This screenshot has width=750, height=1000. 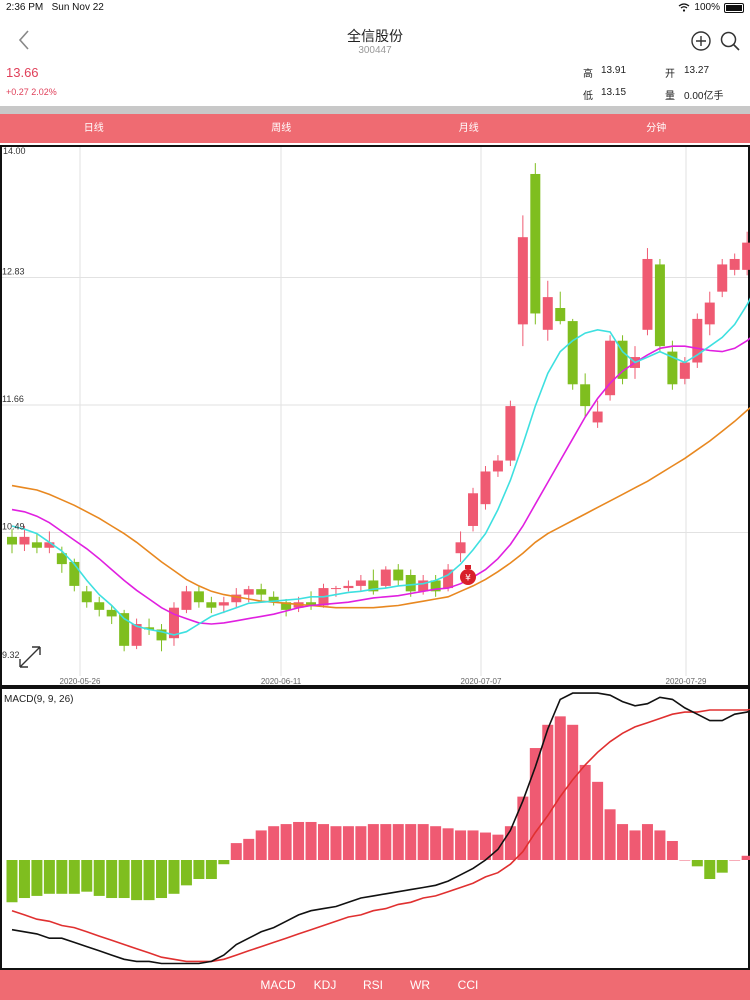 What do you see at coordinates (25, 7) in the screenshot?
I see `status-time-text: 2:36 PM` at bounding box center [25, 7].